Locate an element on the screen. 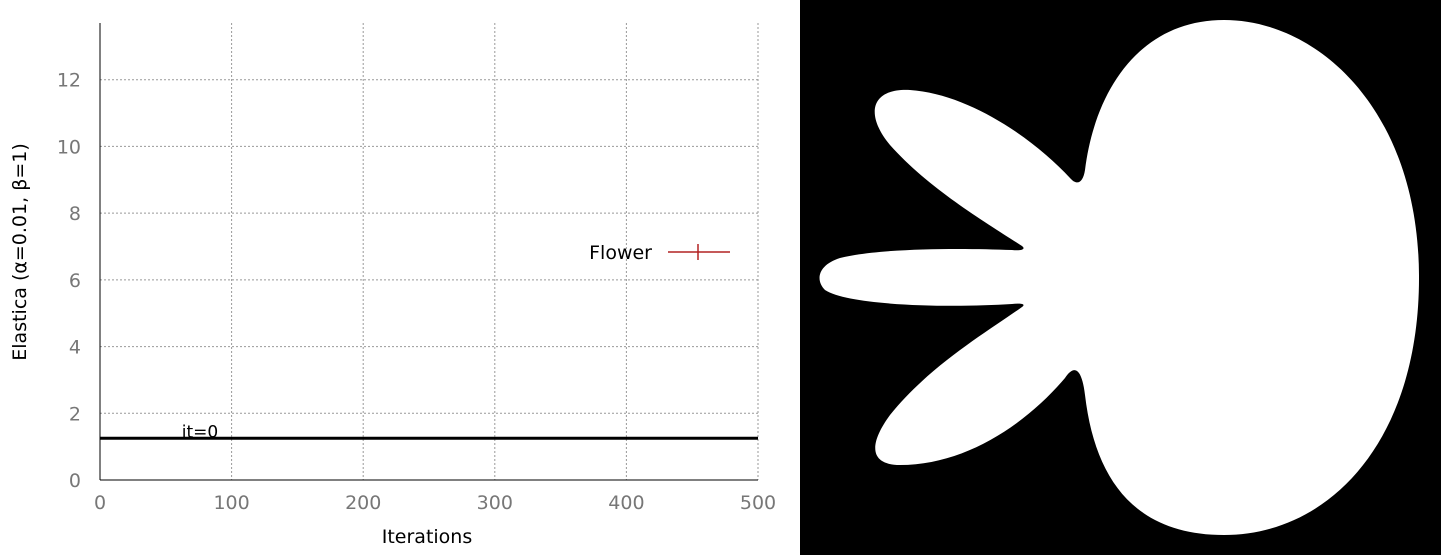  x-tick-labels: 0 100 200 300 400 500 is located at coordinates (435, 503).